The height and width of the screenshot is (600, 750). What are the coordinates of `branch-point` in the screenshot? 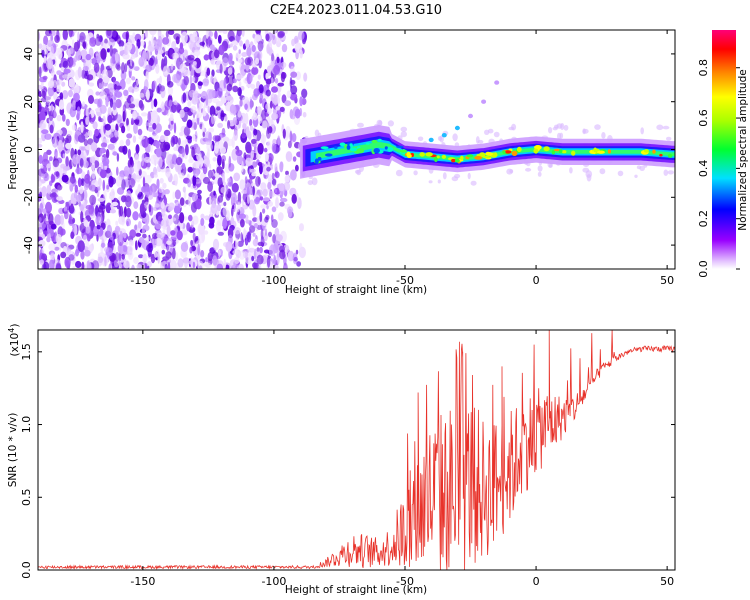 It's located at (444, 135).